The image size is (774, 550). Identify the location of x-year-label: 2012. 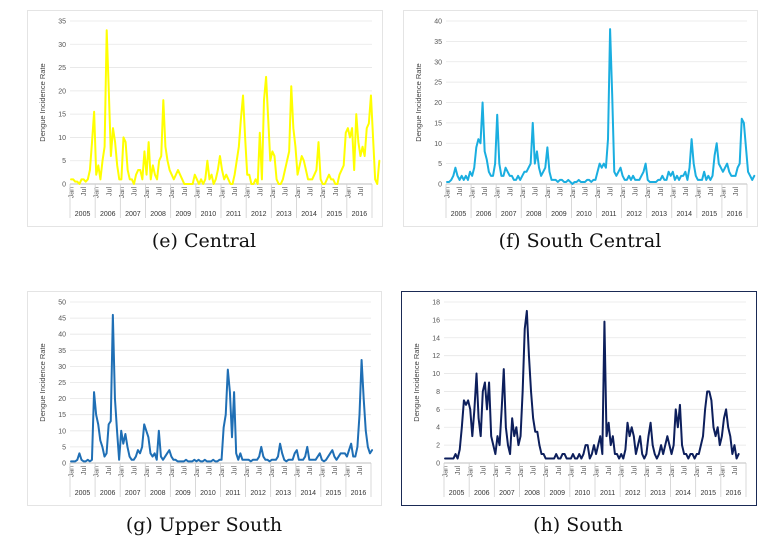
(258, 493).